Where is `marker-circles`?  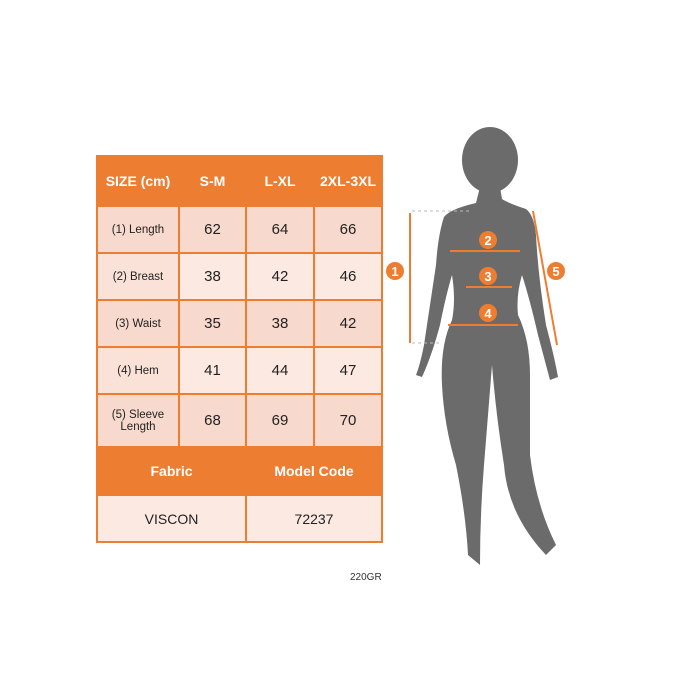 marker-circles is located at coordinates (475, 276).